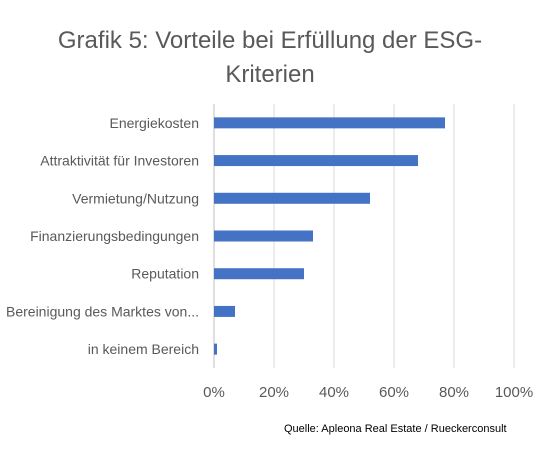 The height and width of the screenshot is (452, 552). What do you see at coordinates (165, 274) in the screenshot?
I see `category-label: Reputation` at bounding box center [165, 274].